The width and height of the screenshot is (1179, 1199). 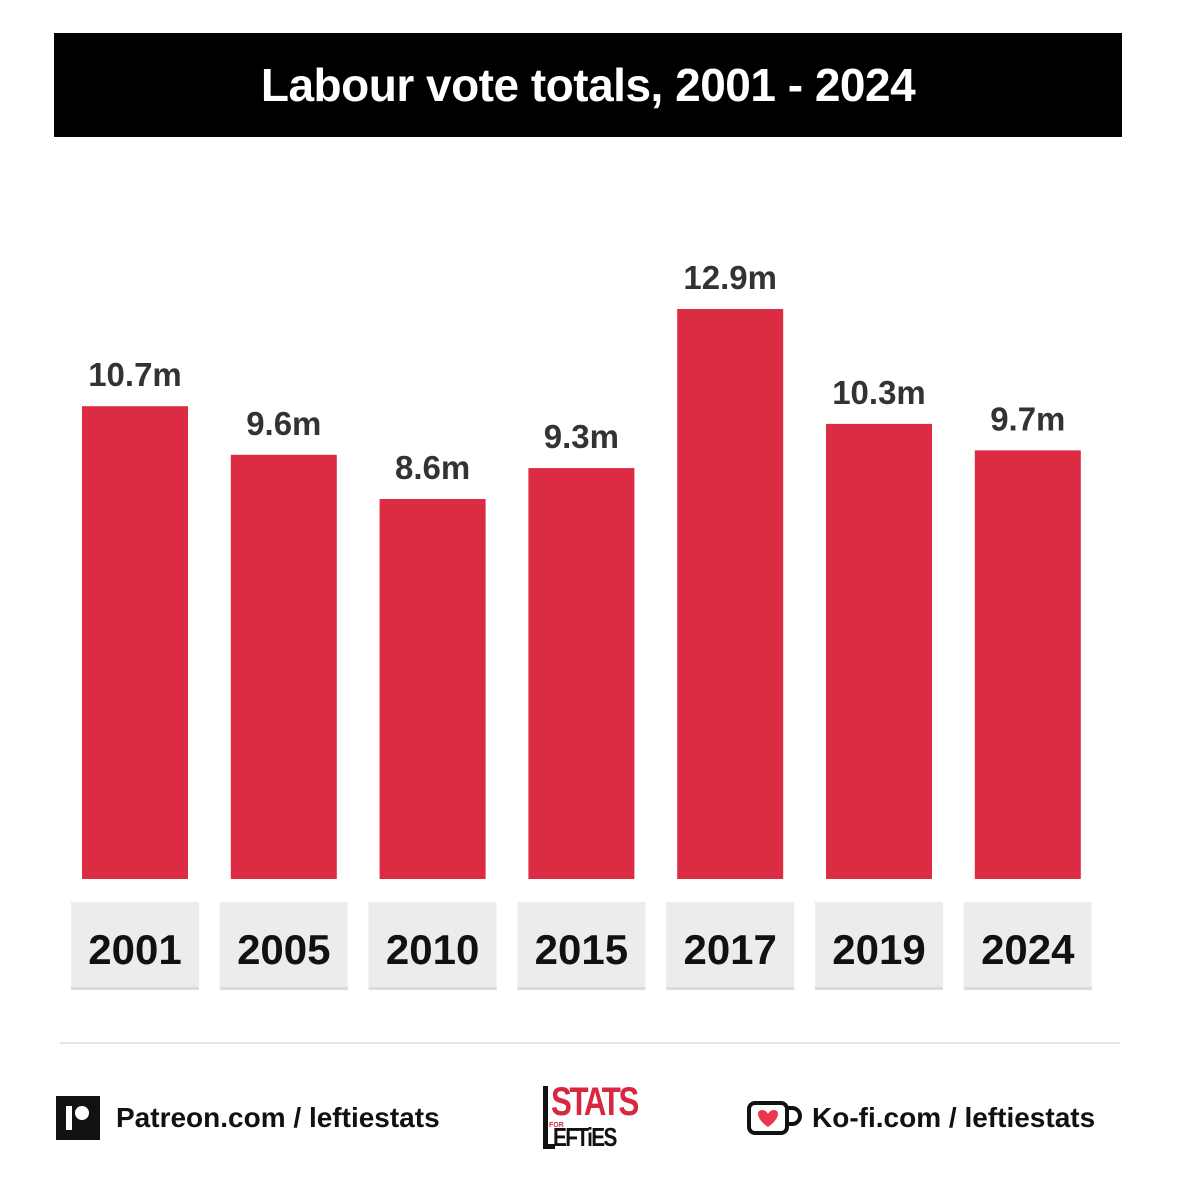 What do you see at coordinates (590, 1043) in the screenshot?
I see `footer-divider` at bounding box center [590, 1043].